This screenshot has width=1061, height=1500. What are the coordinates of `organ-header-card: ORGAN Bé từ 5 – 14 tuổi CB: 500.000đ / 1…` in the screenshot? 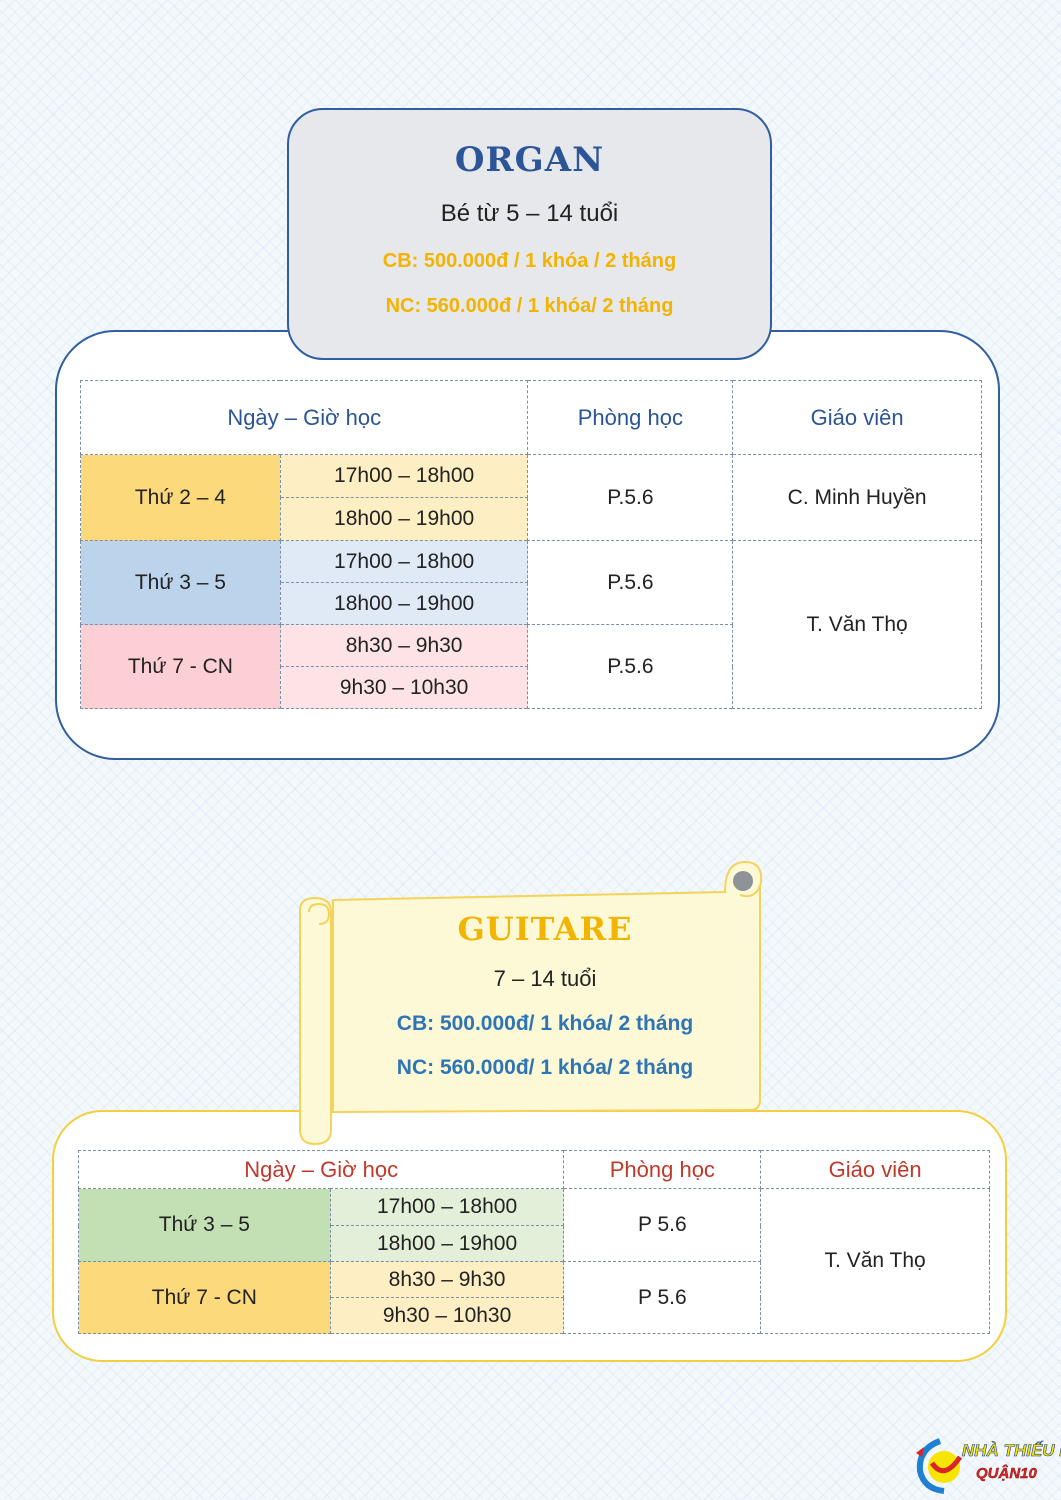 It's located at (529, 234).